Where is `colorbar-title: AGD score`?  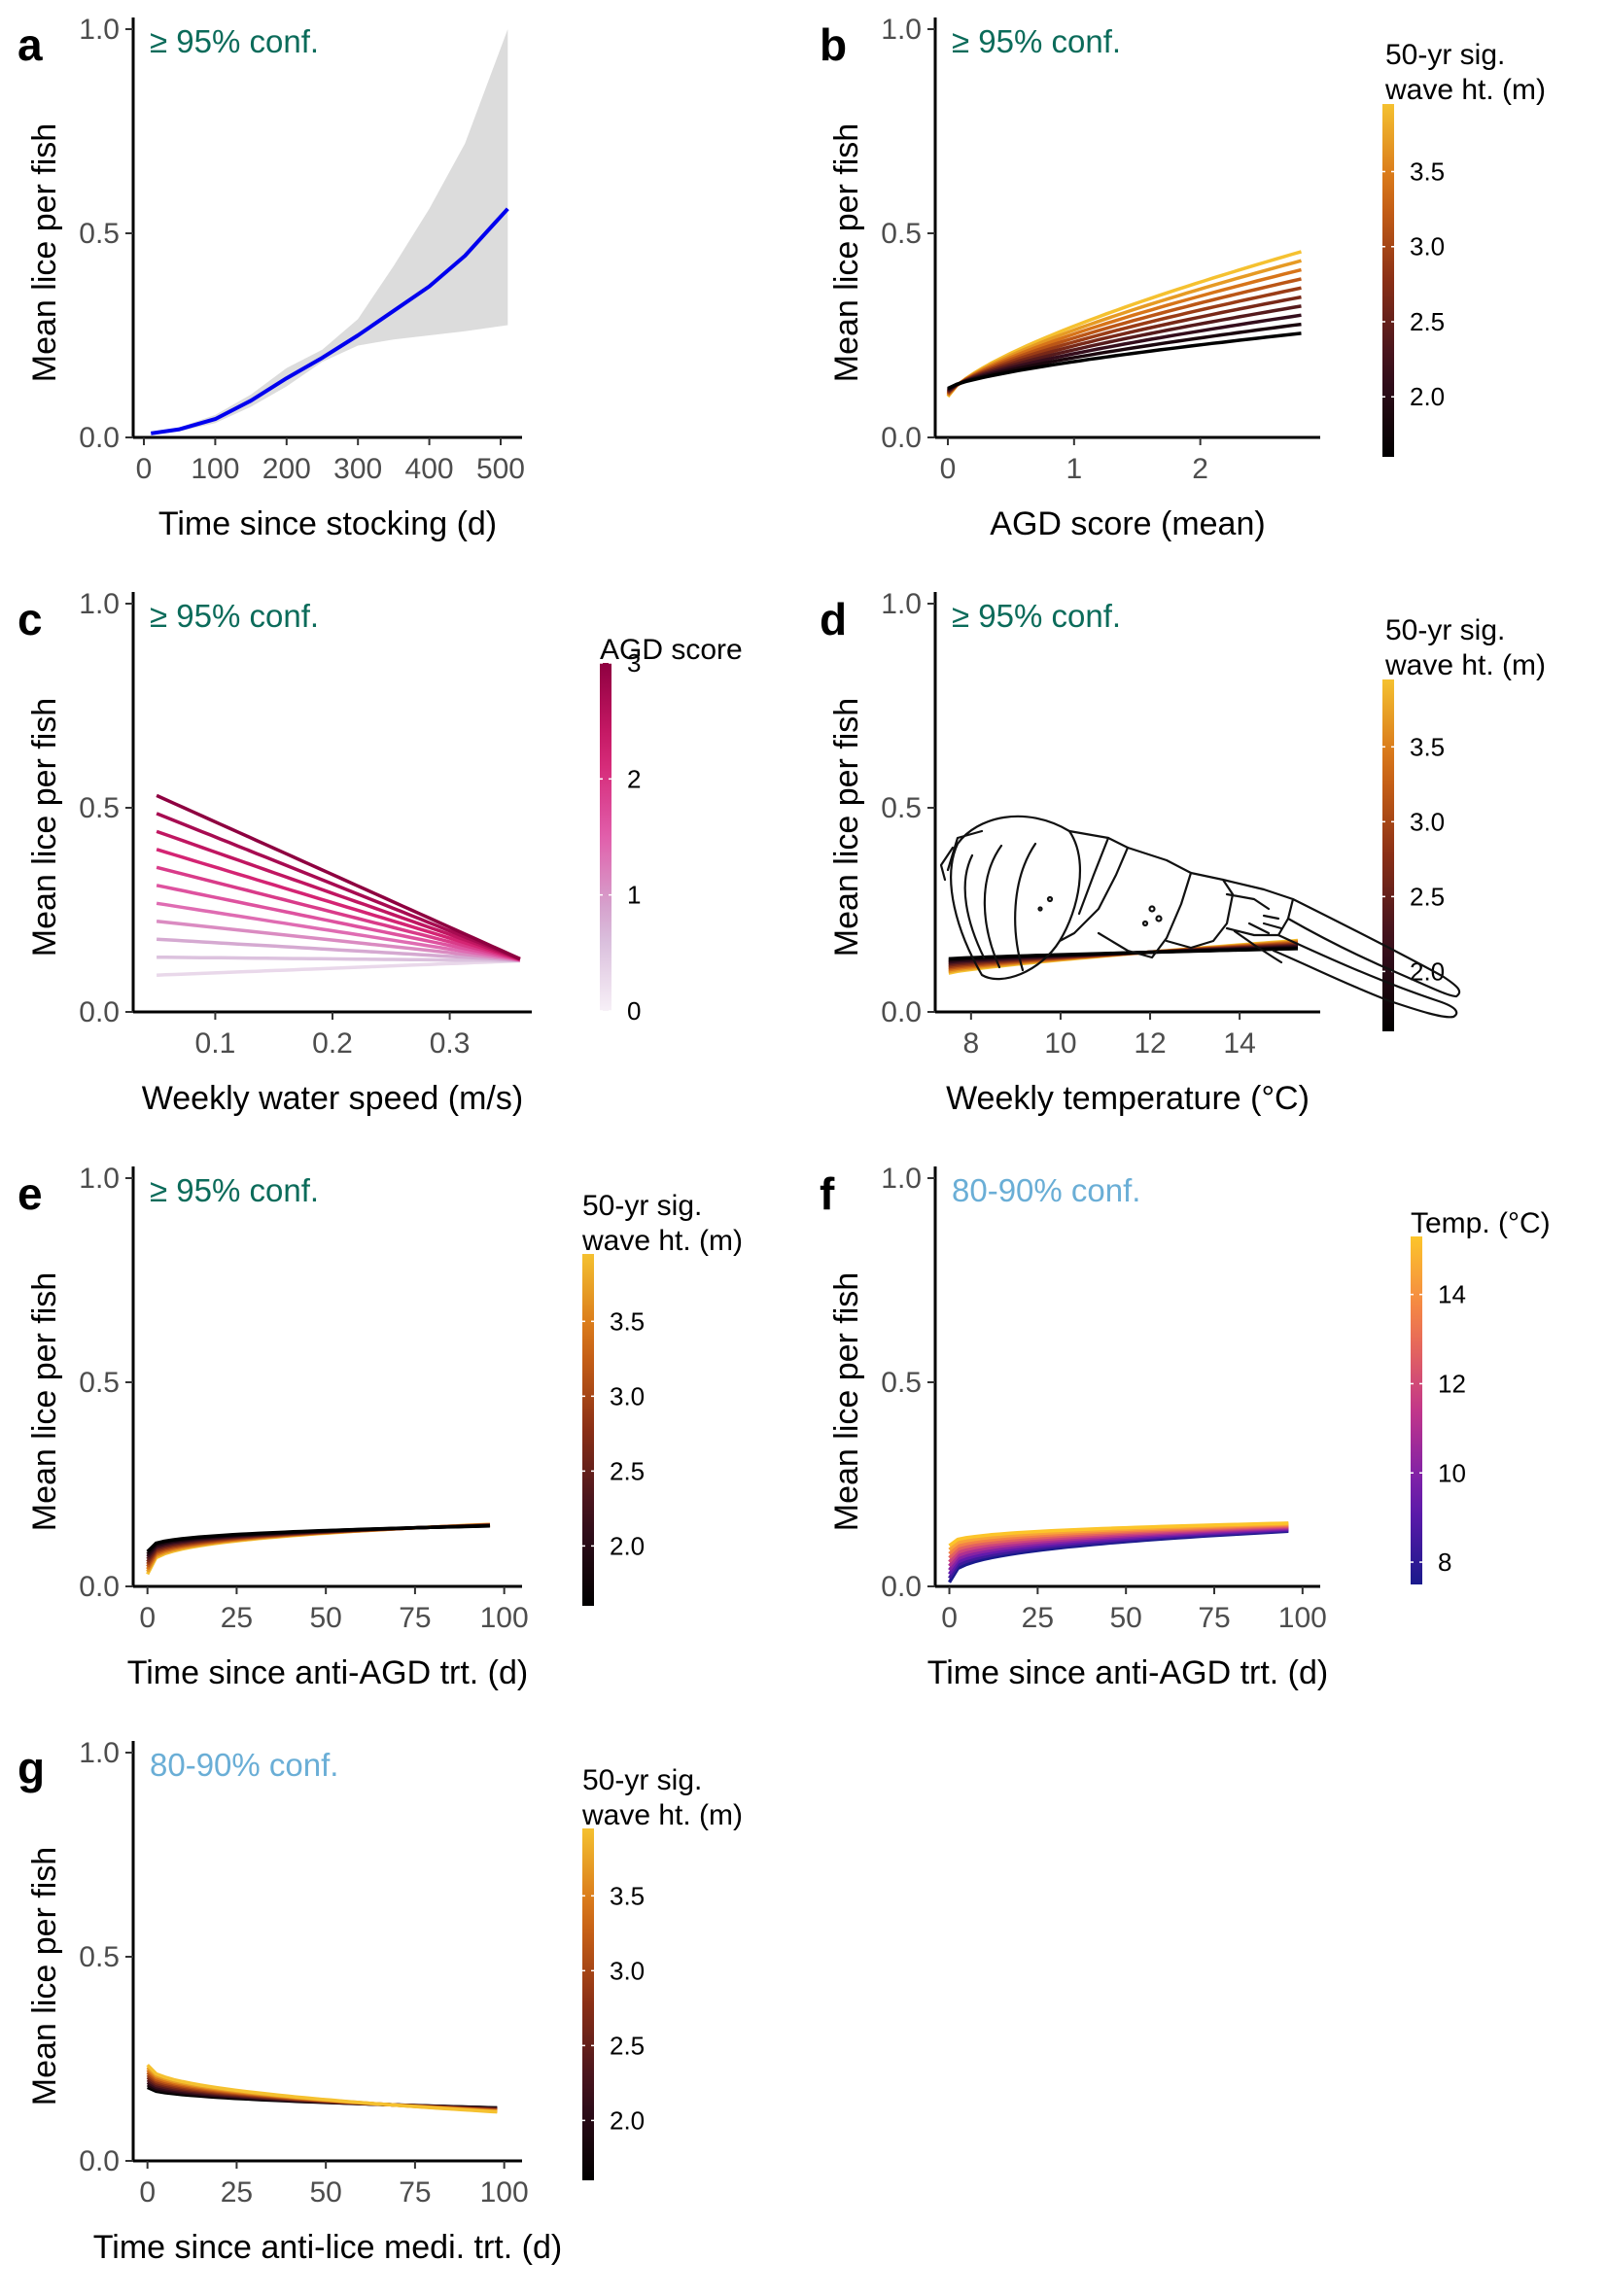 colorbar-title: AGD score is located at coordinates (671, 650).